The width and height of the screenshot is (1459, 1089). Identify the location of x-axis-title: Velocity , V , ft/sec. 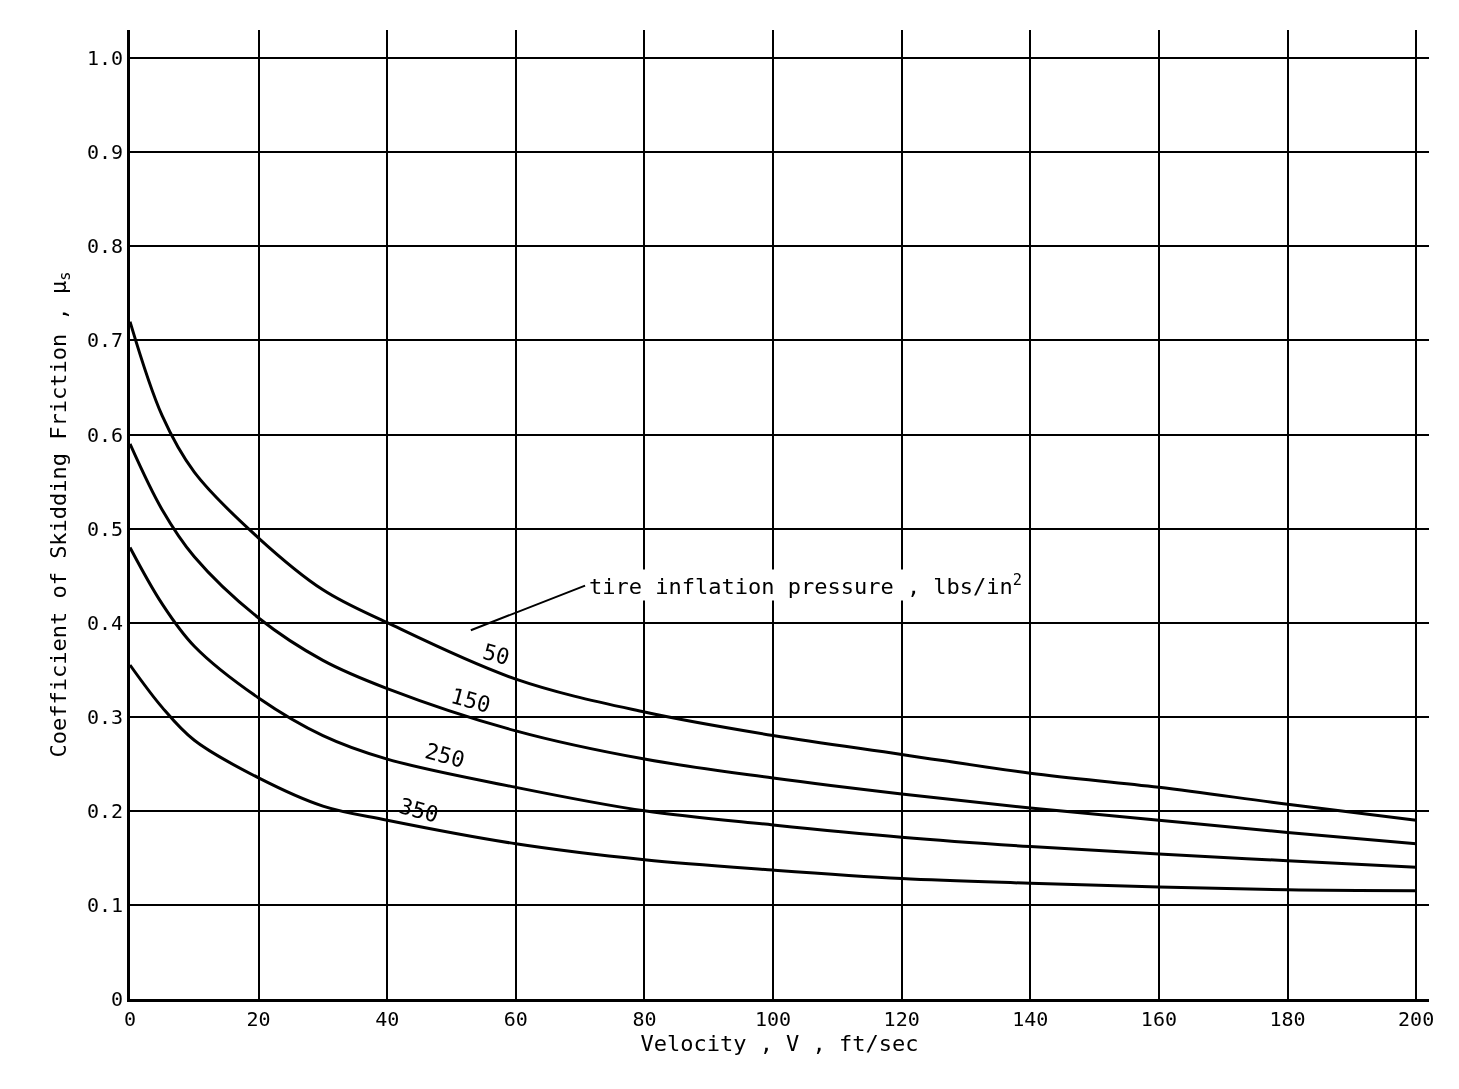
(779, 1043).